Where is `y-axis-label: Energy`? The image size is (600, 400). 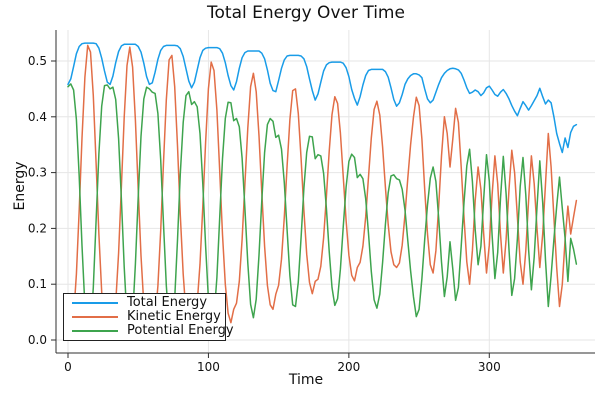
y-axis-label: Energy is located at coordinates (20, 186).